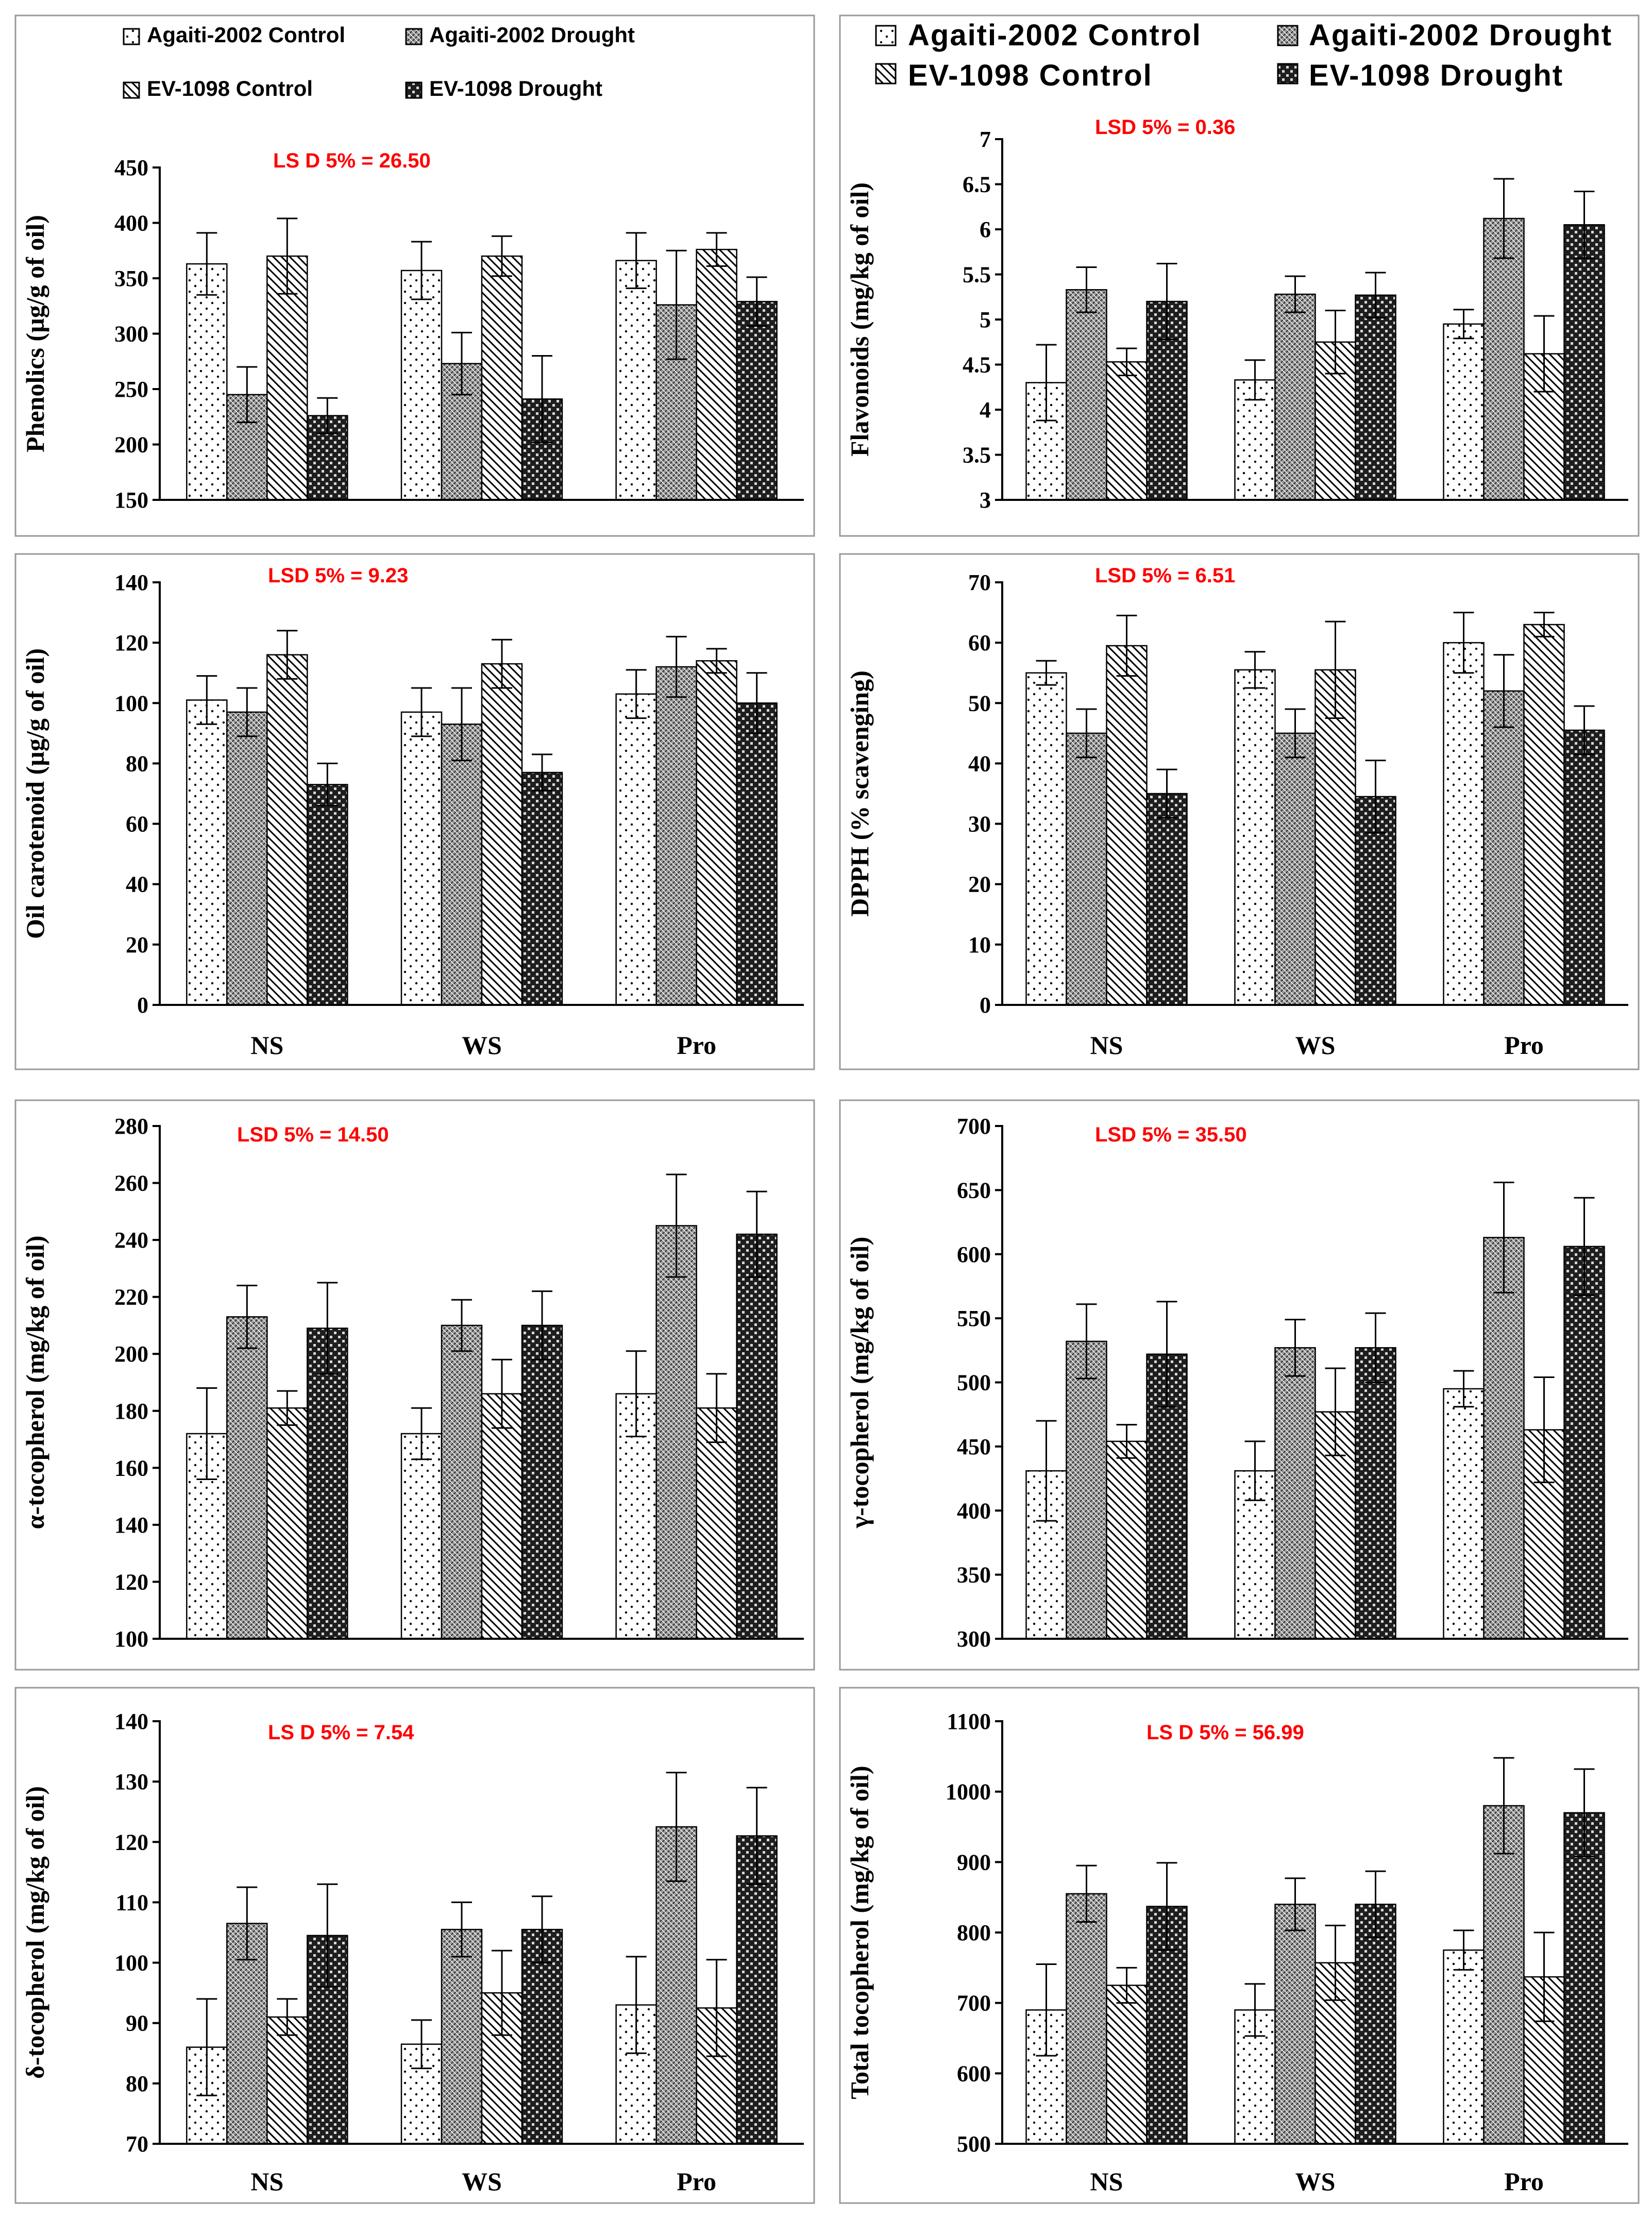  What do you see at coordinates (35, 794) in the screenshot?
I see `y-axis-title: Oil carotenoid (µg/g of oil)` at bounding box center [35, 794].